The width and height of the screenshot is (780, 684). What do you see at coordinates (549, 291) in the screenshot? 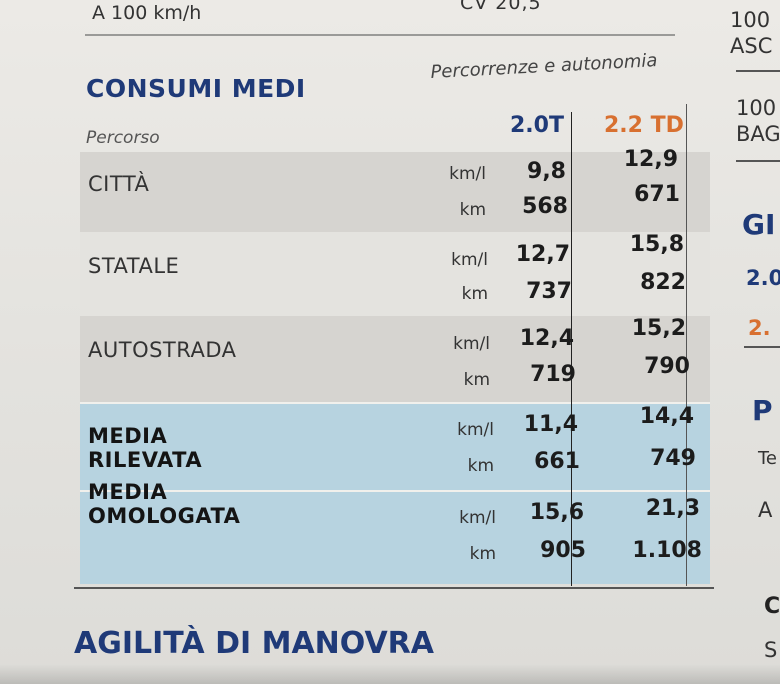
I see `value-2-0t: 737` at bounding box center [549, 291].